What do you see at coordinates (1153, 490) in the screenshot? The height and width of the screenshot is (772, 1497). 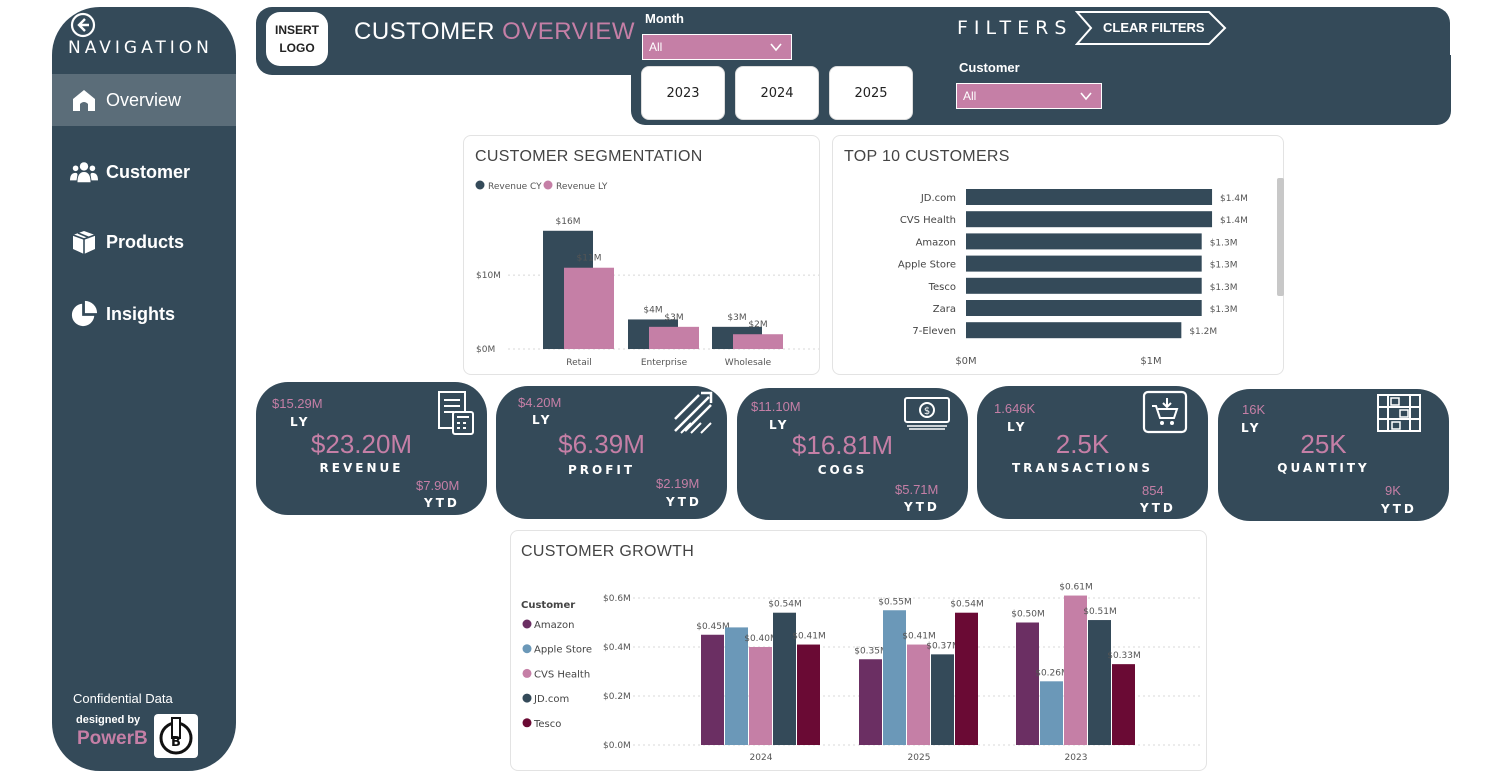 I see `kpi-ytd-value: 854` at bounding box center [1153, 490].